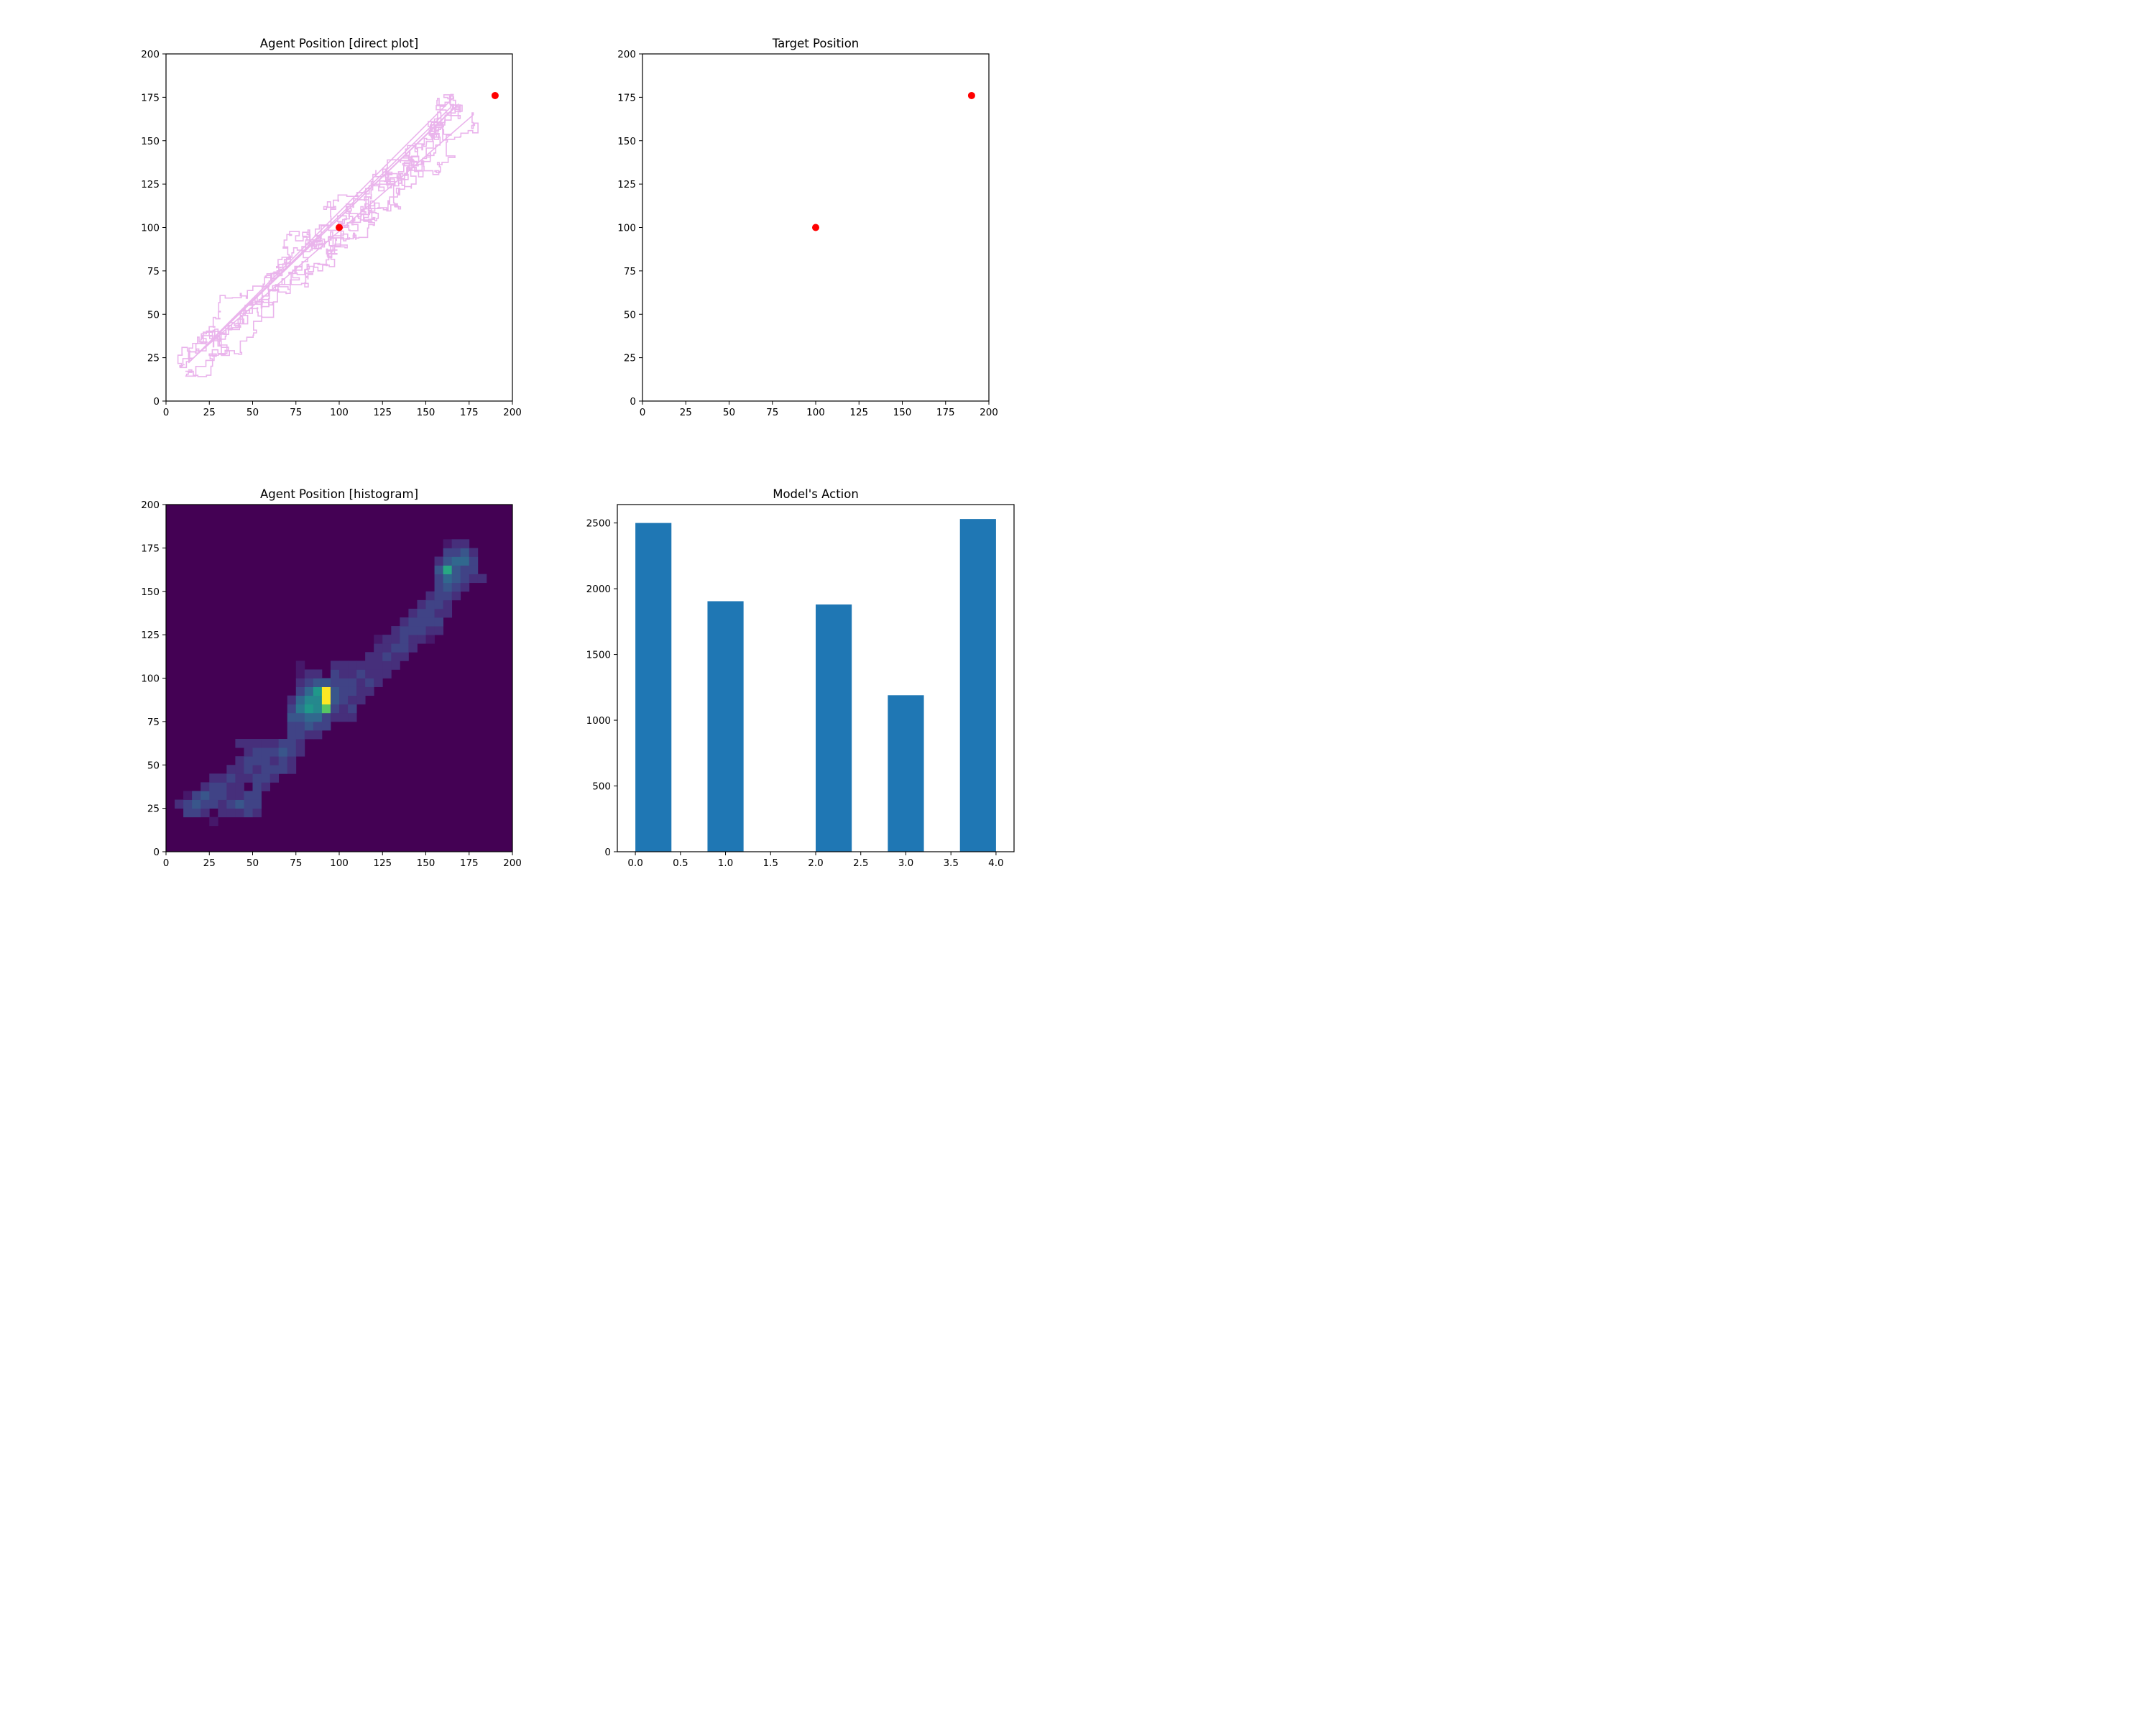 This screenshot has height=1725, width=2156. Describe the element at coordinates (167, 863) in the screenshot. I see `x-tick-label: 0` at that location.